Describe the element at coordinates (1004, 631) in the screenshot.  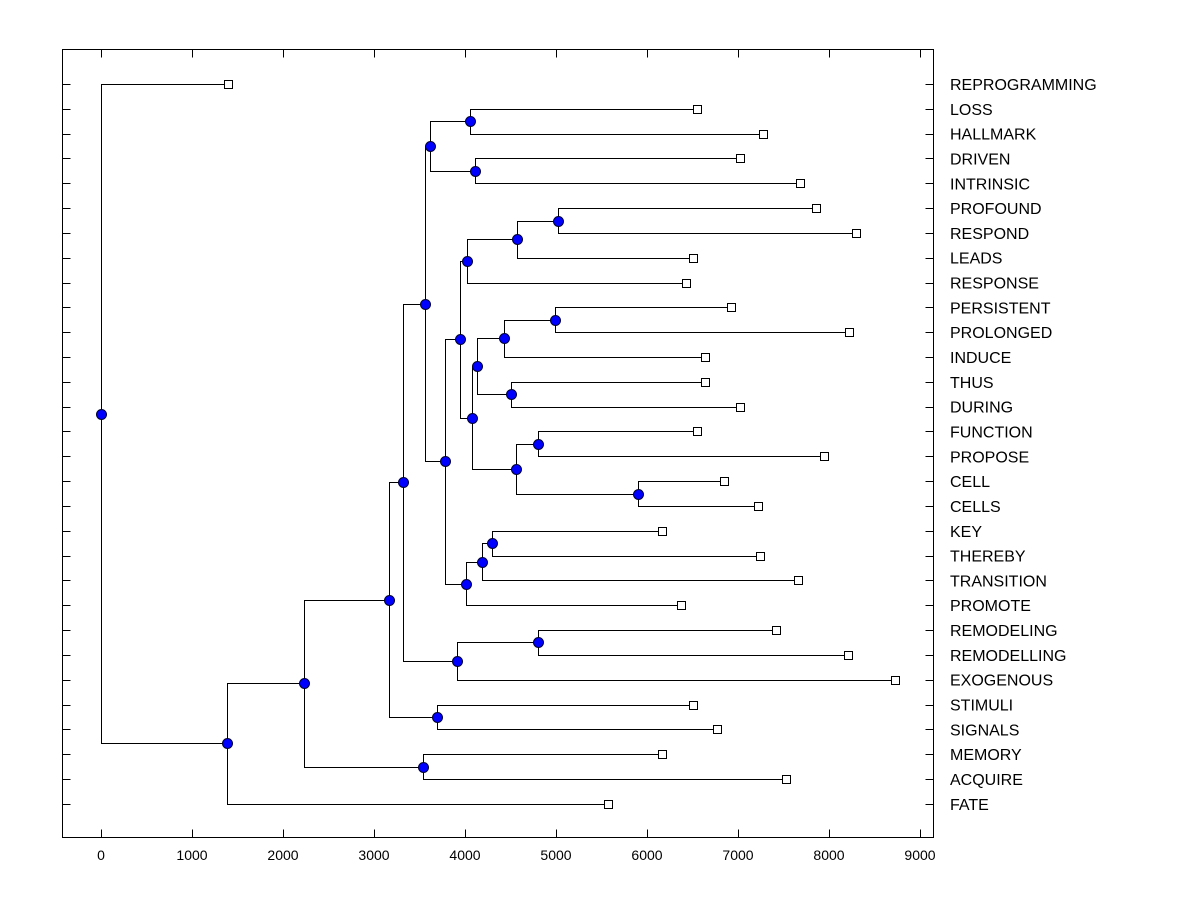
I see `leaf-label: REMODELING` at that location.